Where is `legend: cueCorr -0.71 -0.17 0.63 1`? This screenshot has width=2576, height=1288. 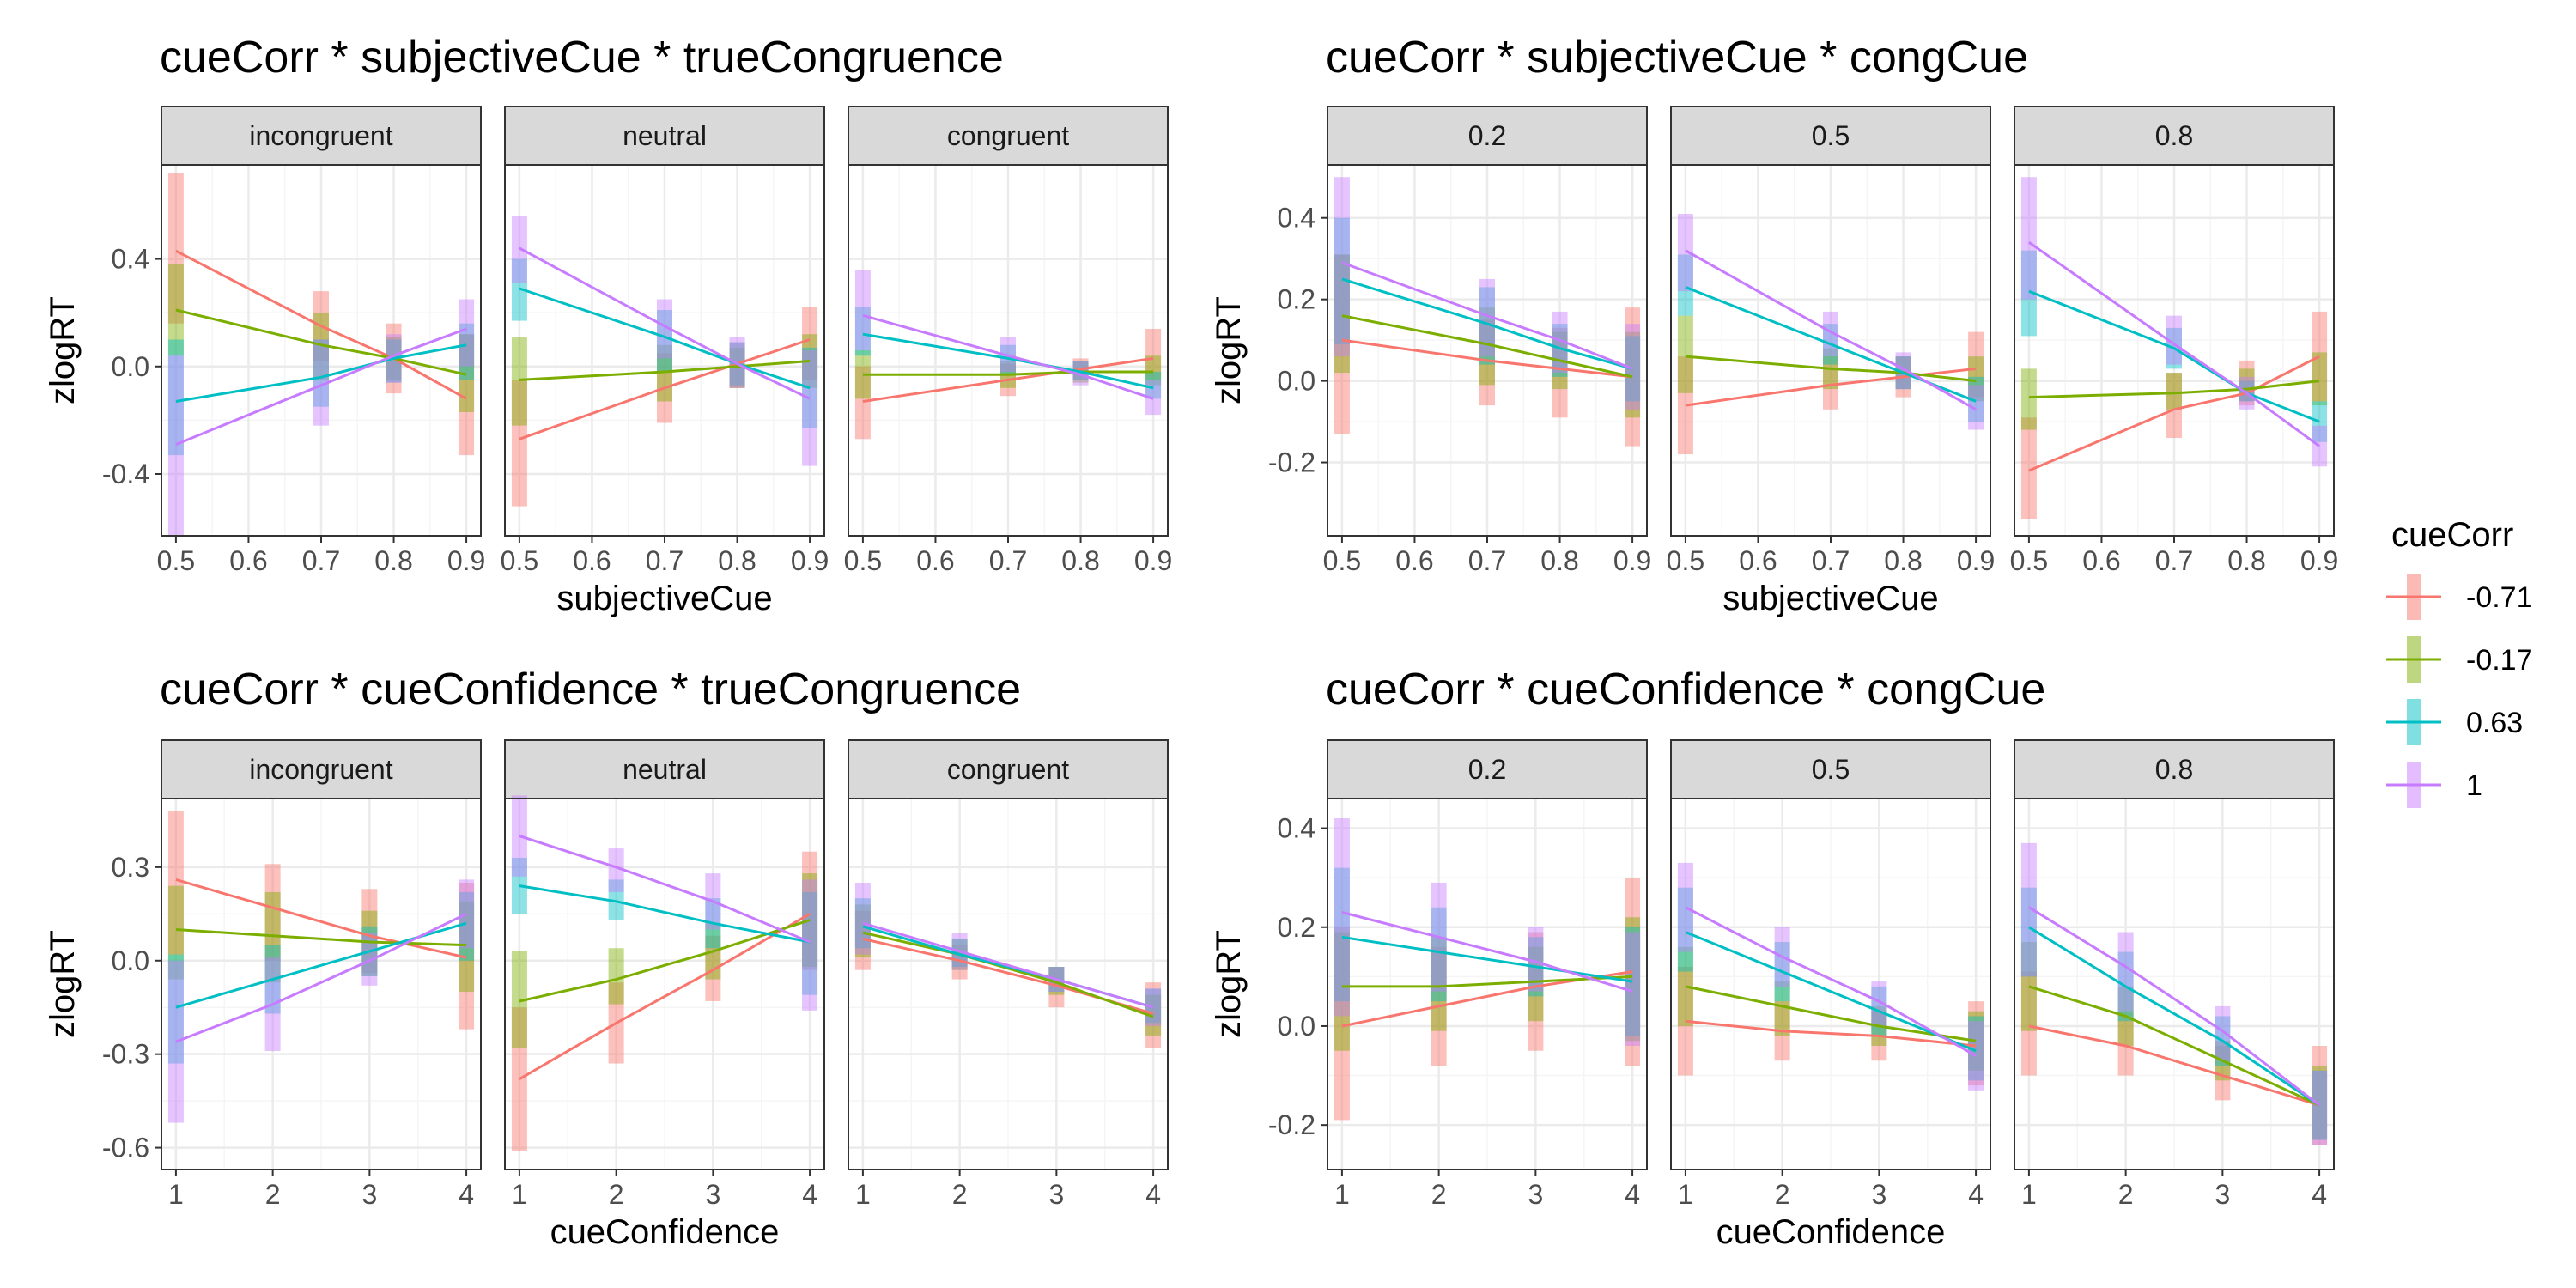 legend: cueCorr -0.71 -0.17 0.63 1 is located at coordinates (2459, 662).